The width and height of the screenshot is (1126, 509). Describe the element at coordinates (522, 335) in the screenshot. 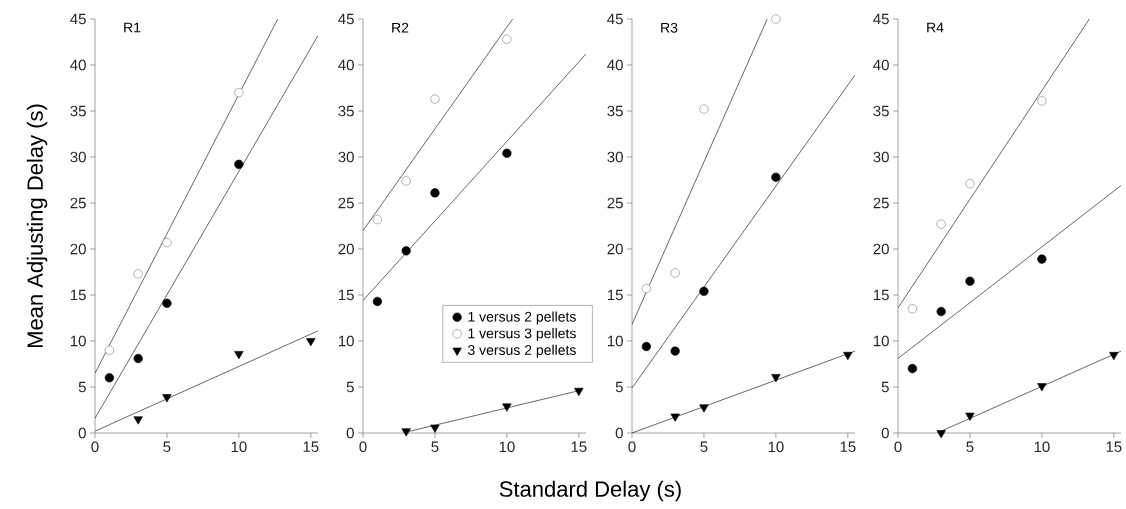

I see `legend-label: 1 versus 3 pellets` at that location.